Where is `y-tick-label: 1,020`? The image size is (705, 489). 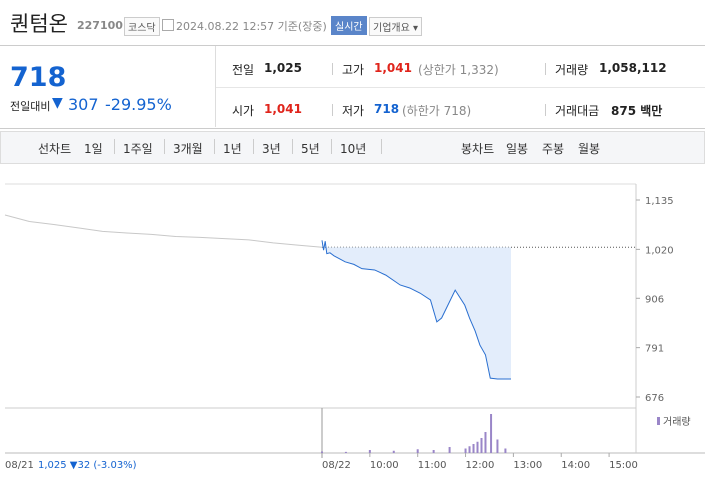 y-tick-label: 1,020 is located at coordinates (659, 250).